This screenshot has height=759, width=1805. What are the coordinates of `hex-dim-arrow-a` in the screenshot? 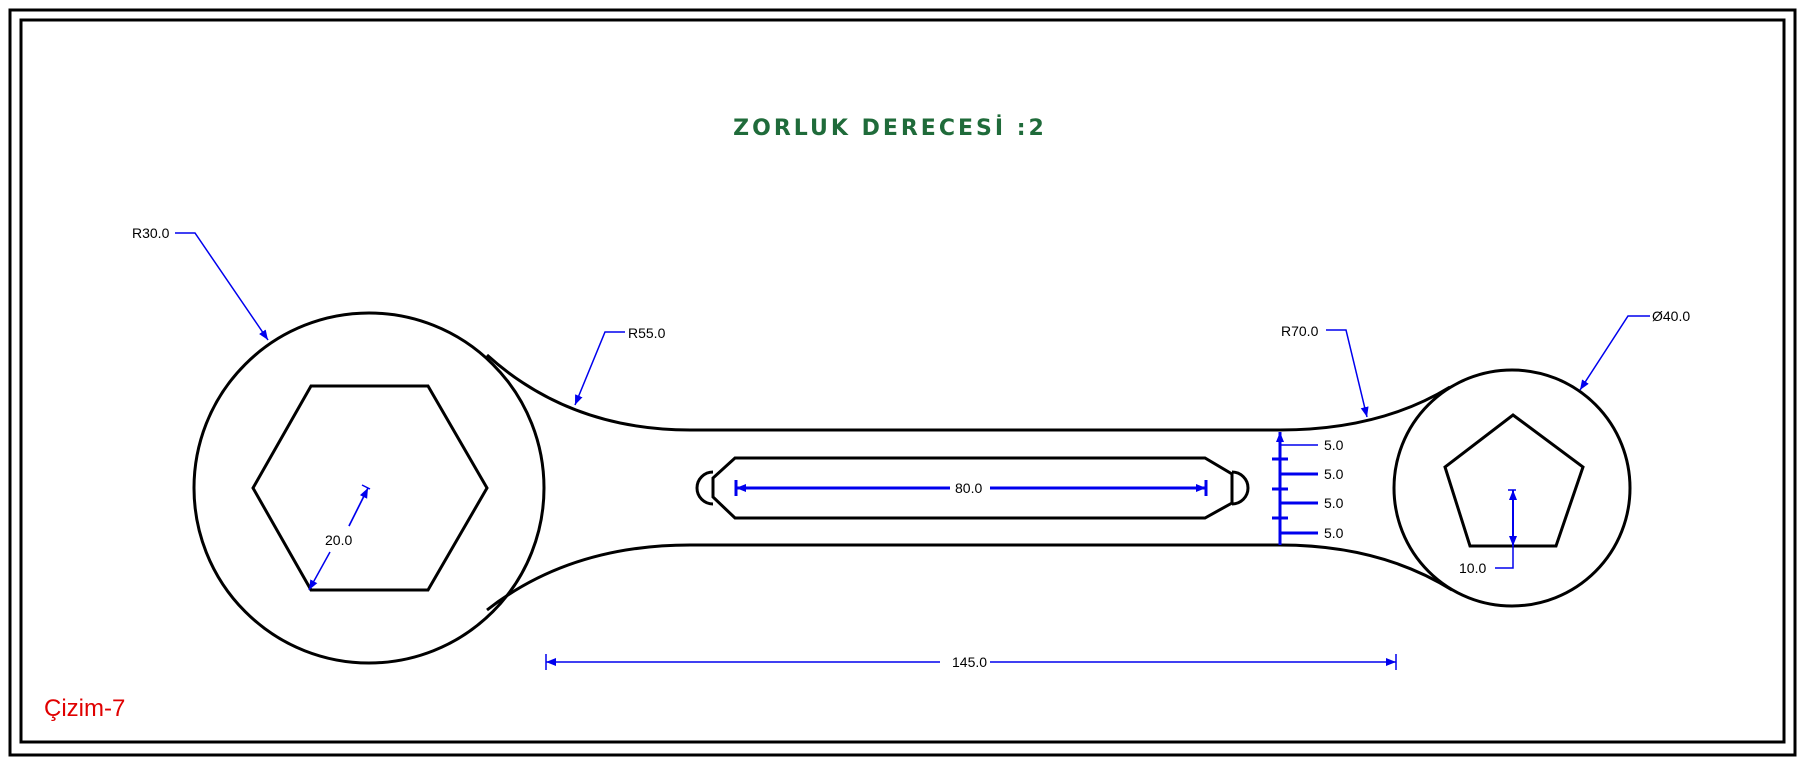 It's located at (358, 507).